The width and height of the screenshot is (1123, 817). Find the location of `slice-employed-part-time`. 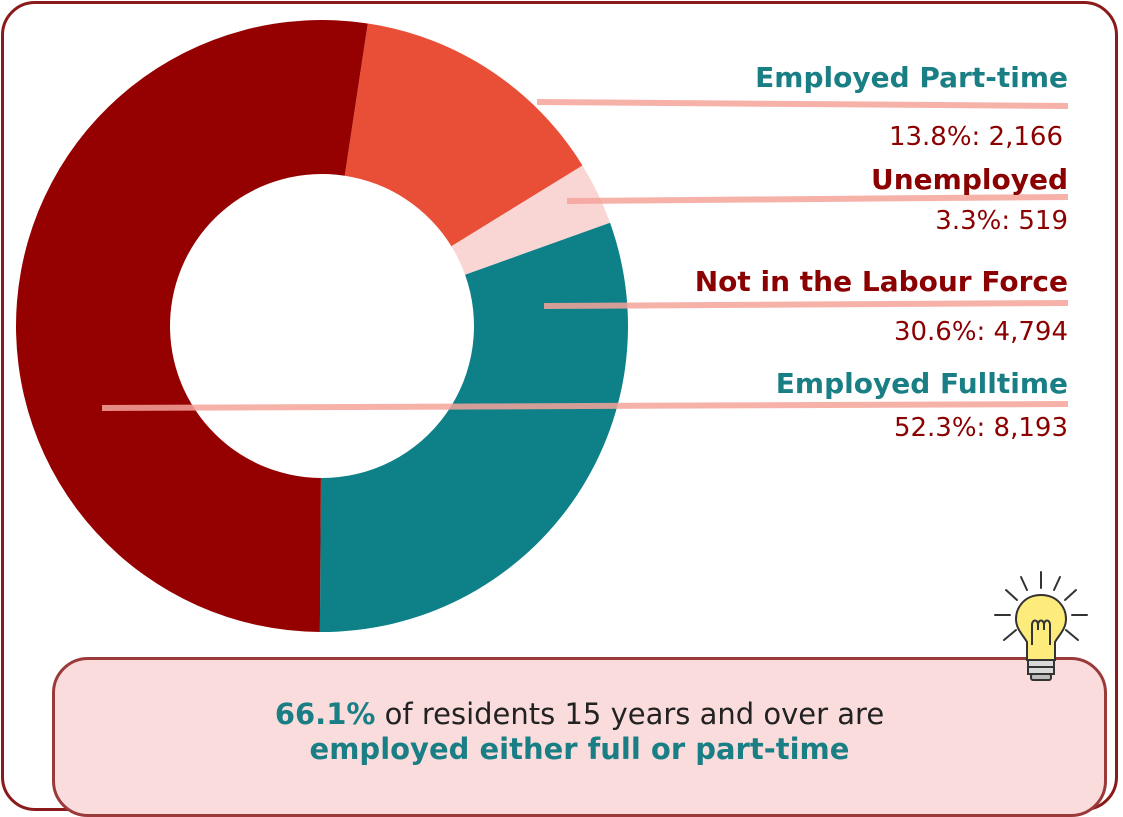

slice-employed-part-time is located at coordinates (463, 135).